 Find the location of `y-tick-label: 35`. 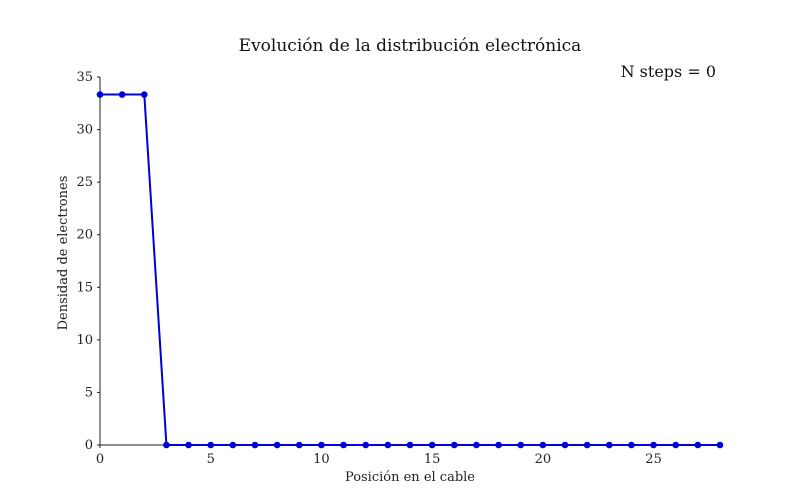

y-tick-label: 35 is located at coordinates (84, 77).